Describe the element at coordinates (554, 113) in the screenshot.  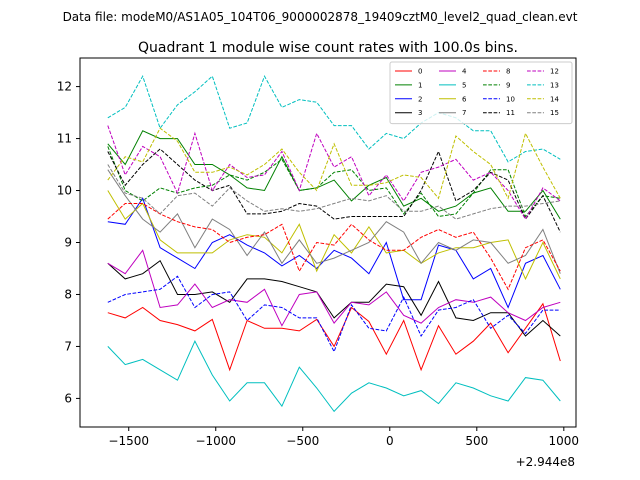
I see `legend-label-15: 15` at that location.